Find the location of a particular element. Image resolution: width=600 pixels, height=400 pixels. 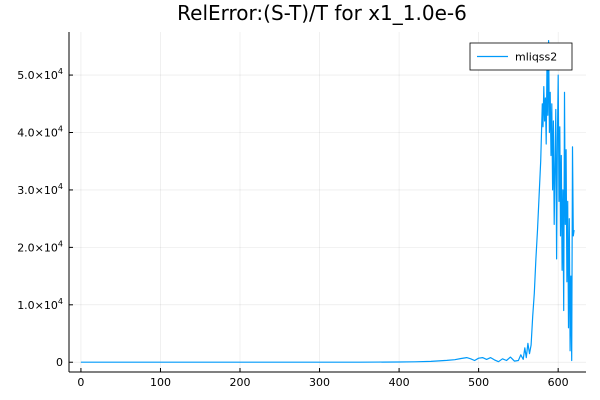

x-tick-label: 300 is located at coordinates (319, 382).